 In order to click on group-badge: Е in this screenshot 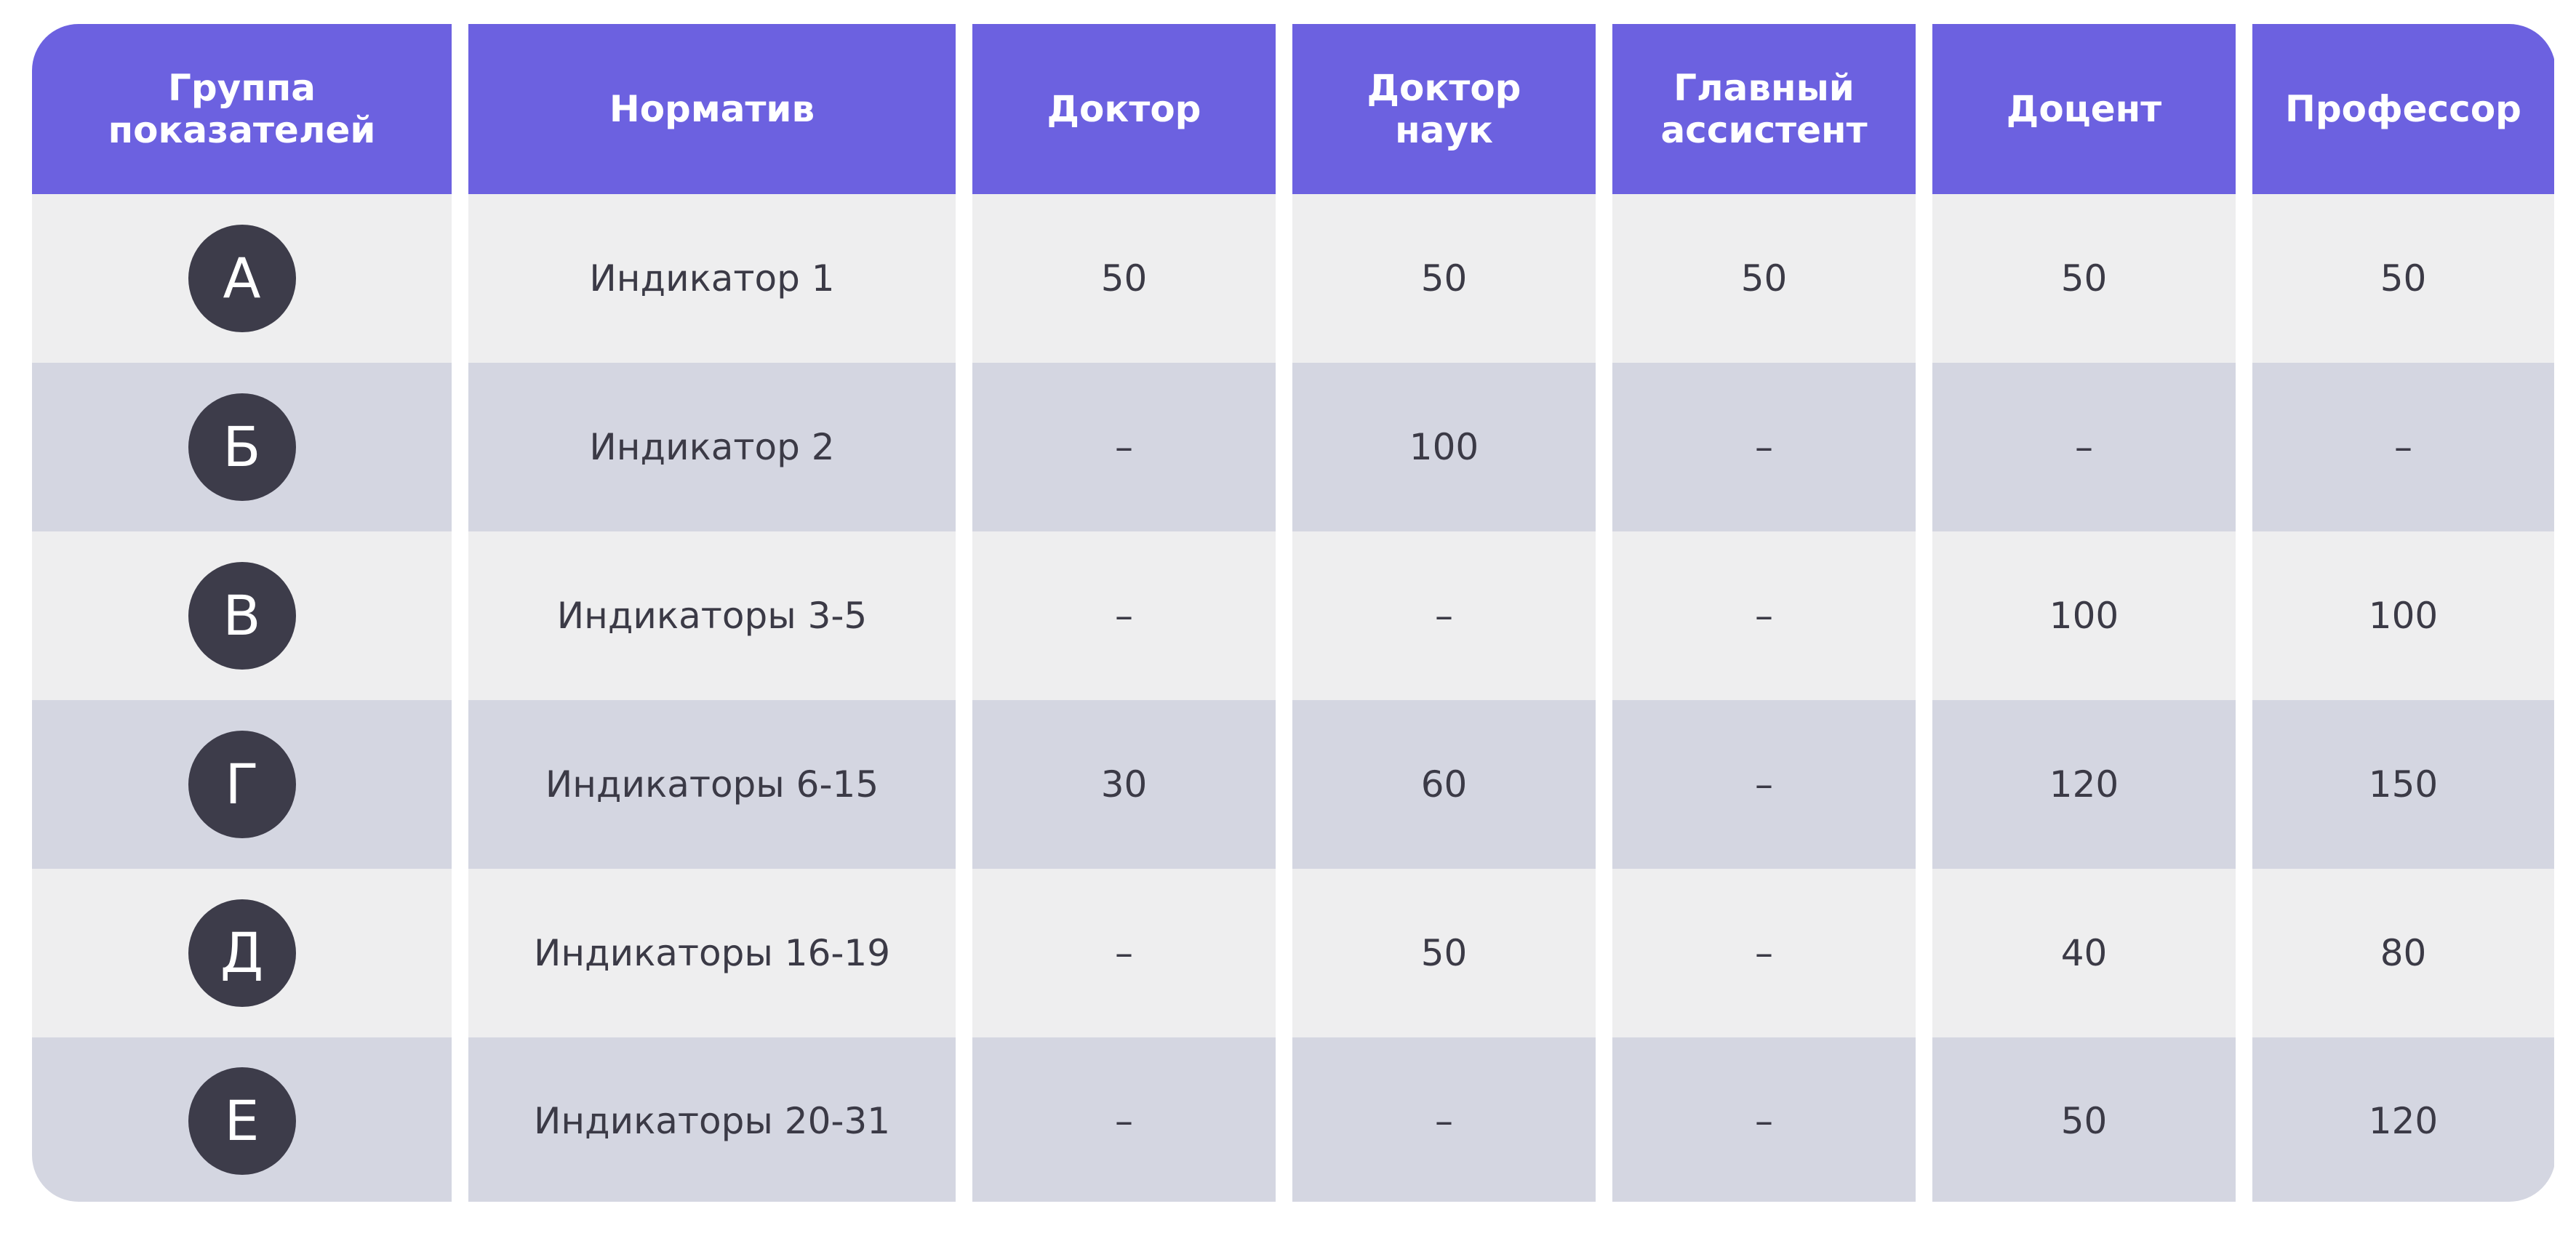, I will do `click(242, 1121)`.